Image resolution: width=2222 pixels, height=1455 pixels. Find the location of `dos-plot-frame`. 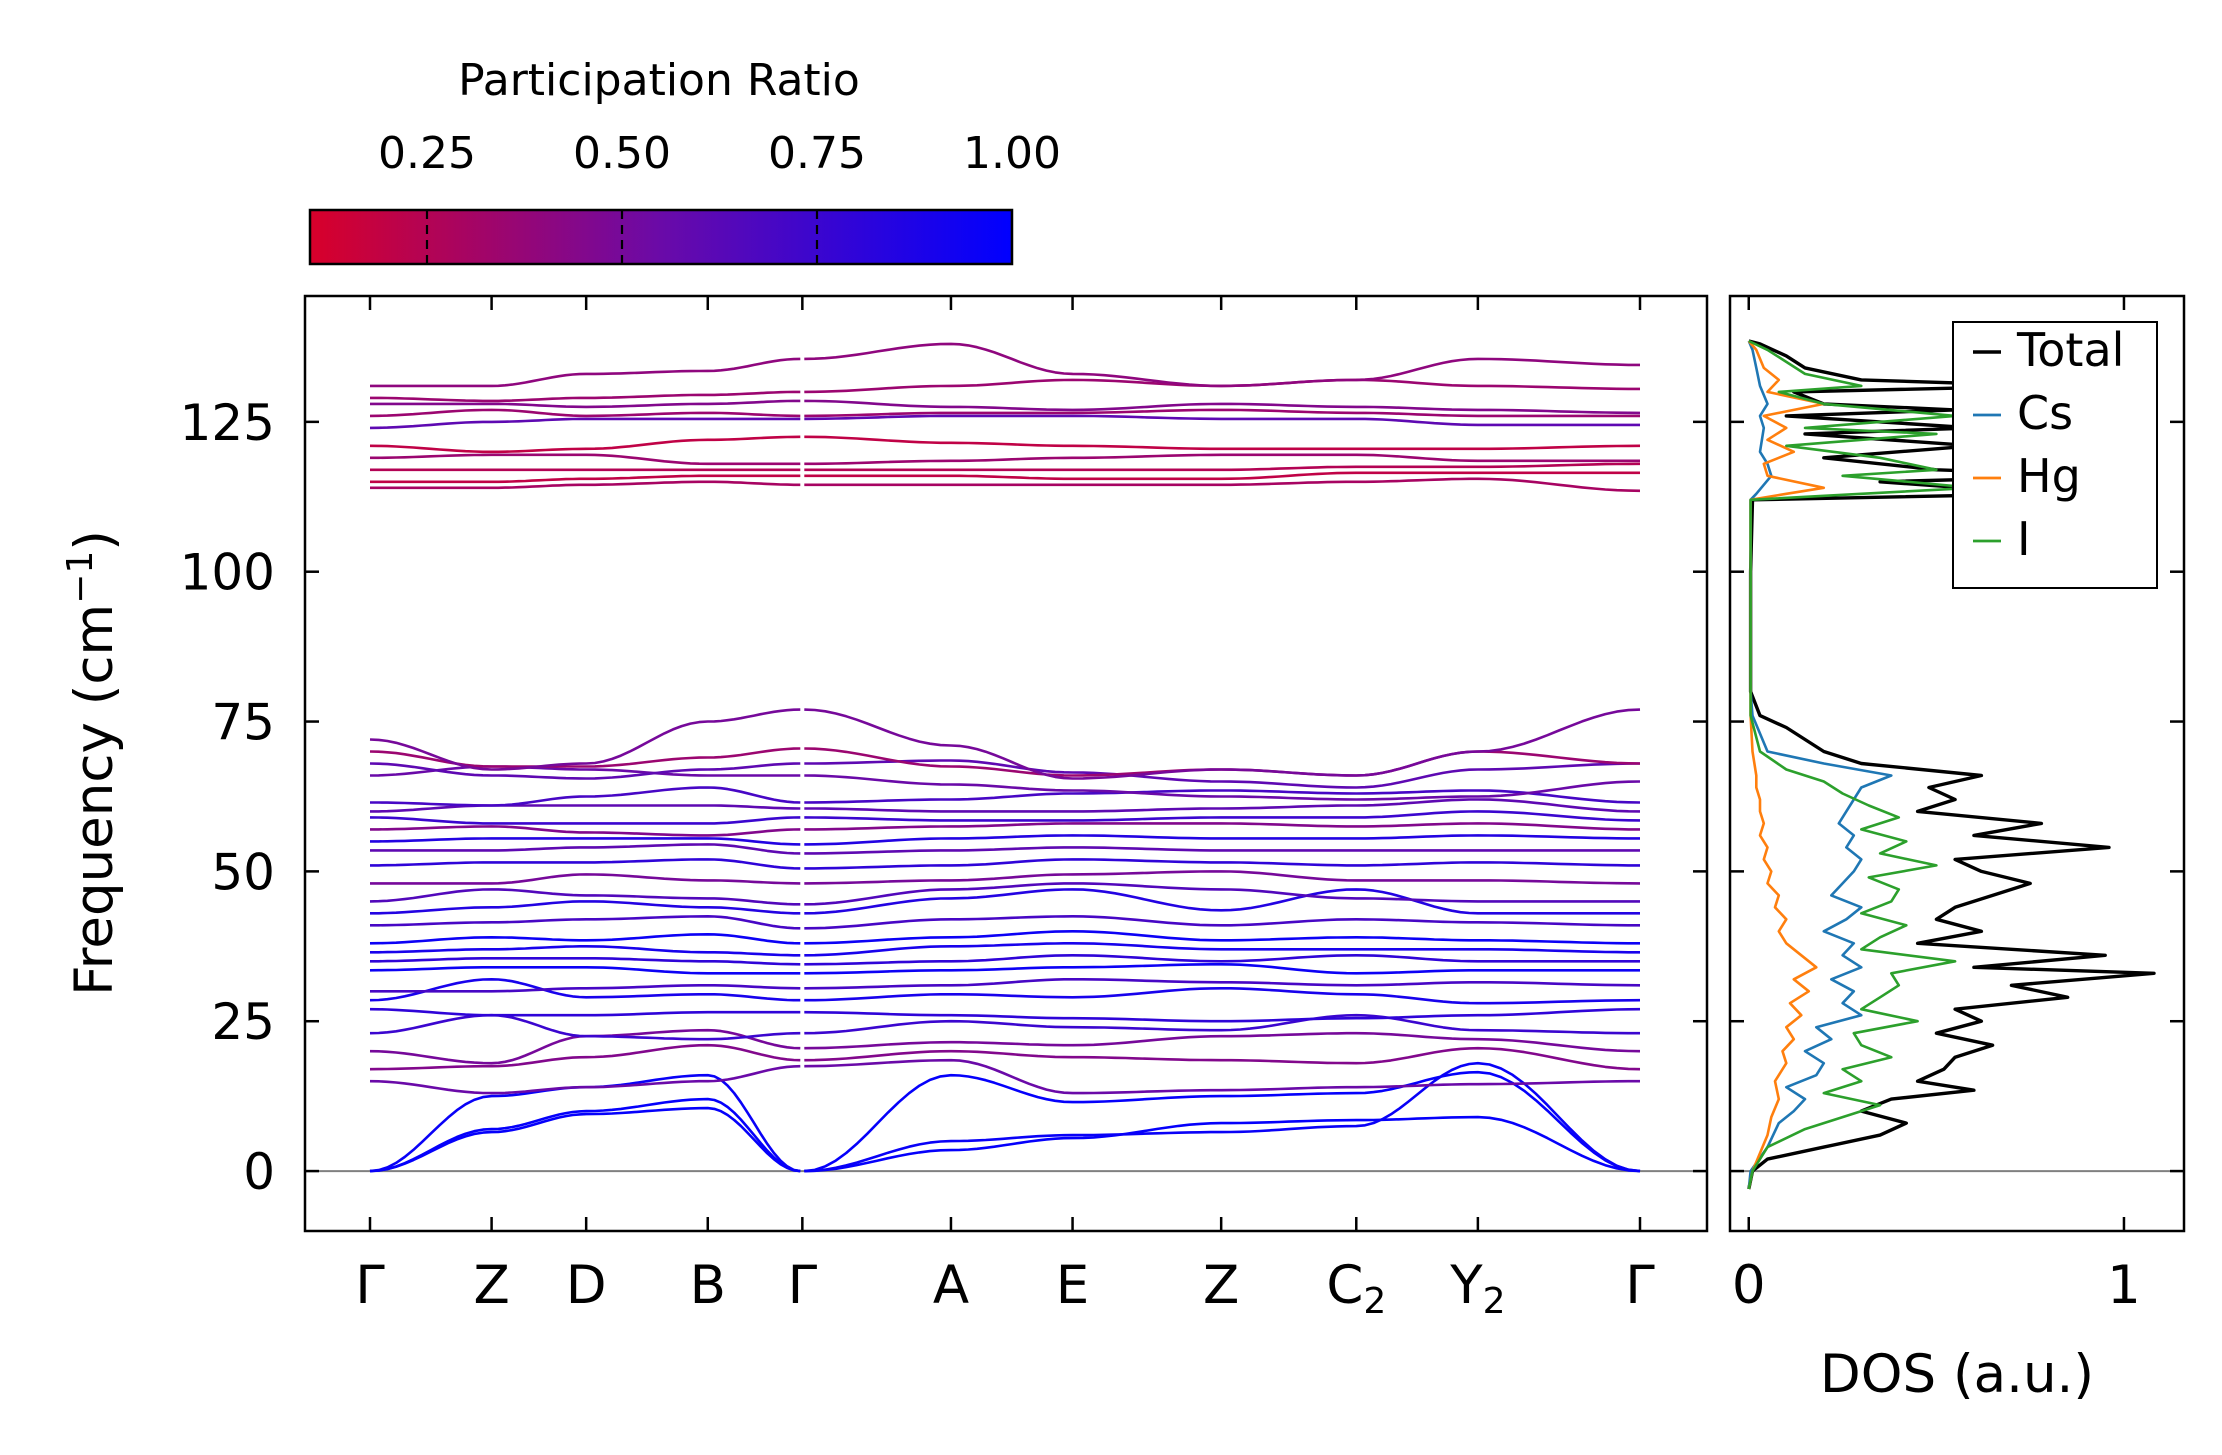

dos-plot-frame is located at coordinates (1957, 763).